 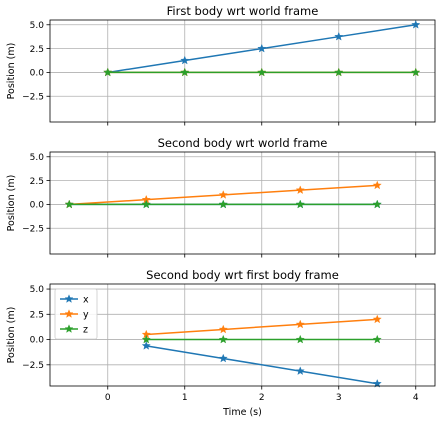 What do you see at coordinates (262, 398) in the screenshot?
I see `x-tick-label: 2` at bounding box center [262, 398].